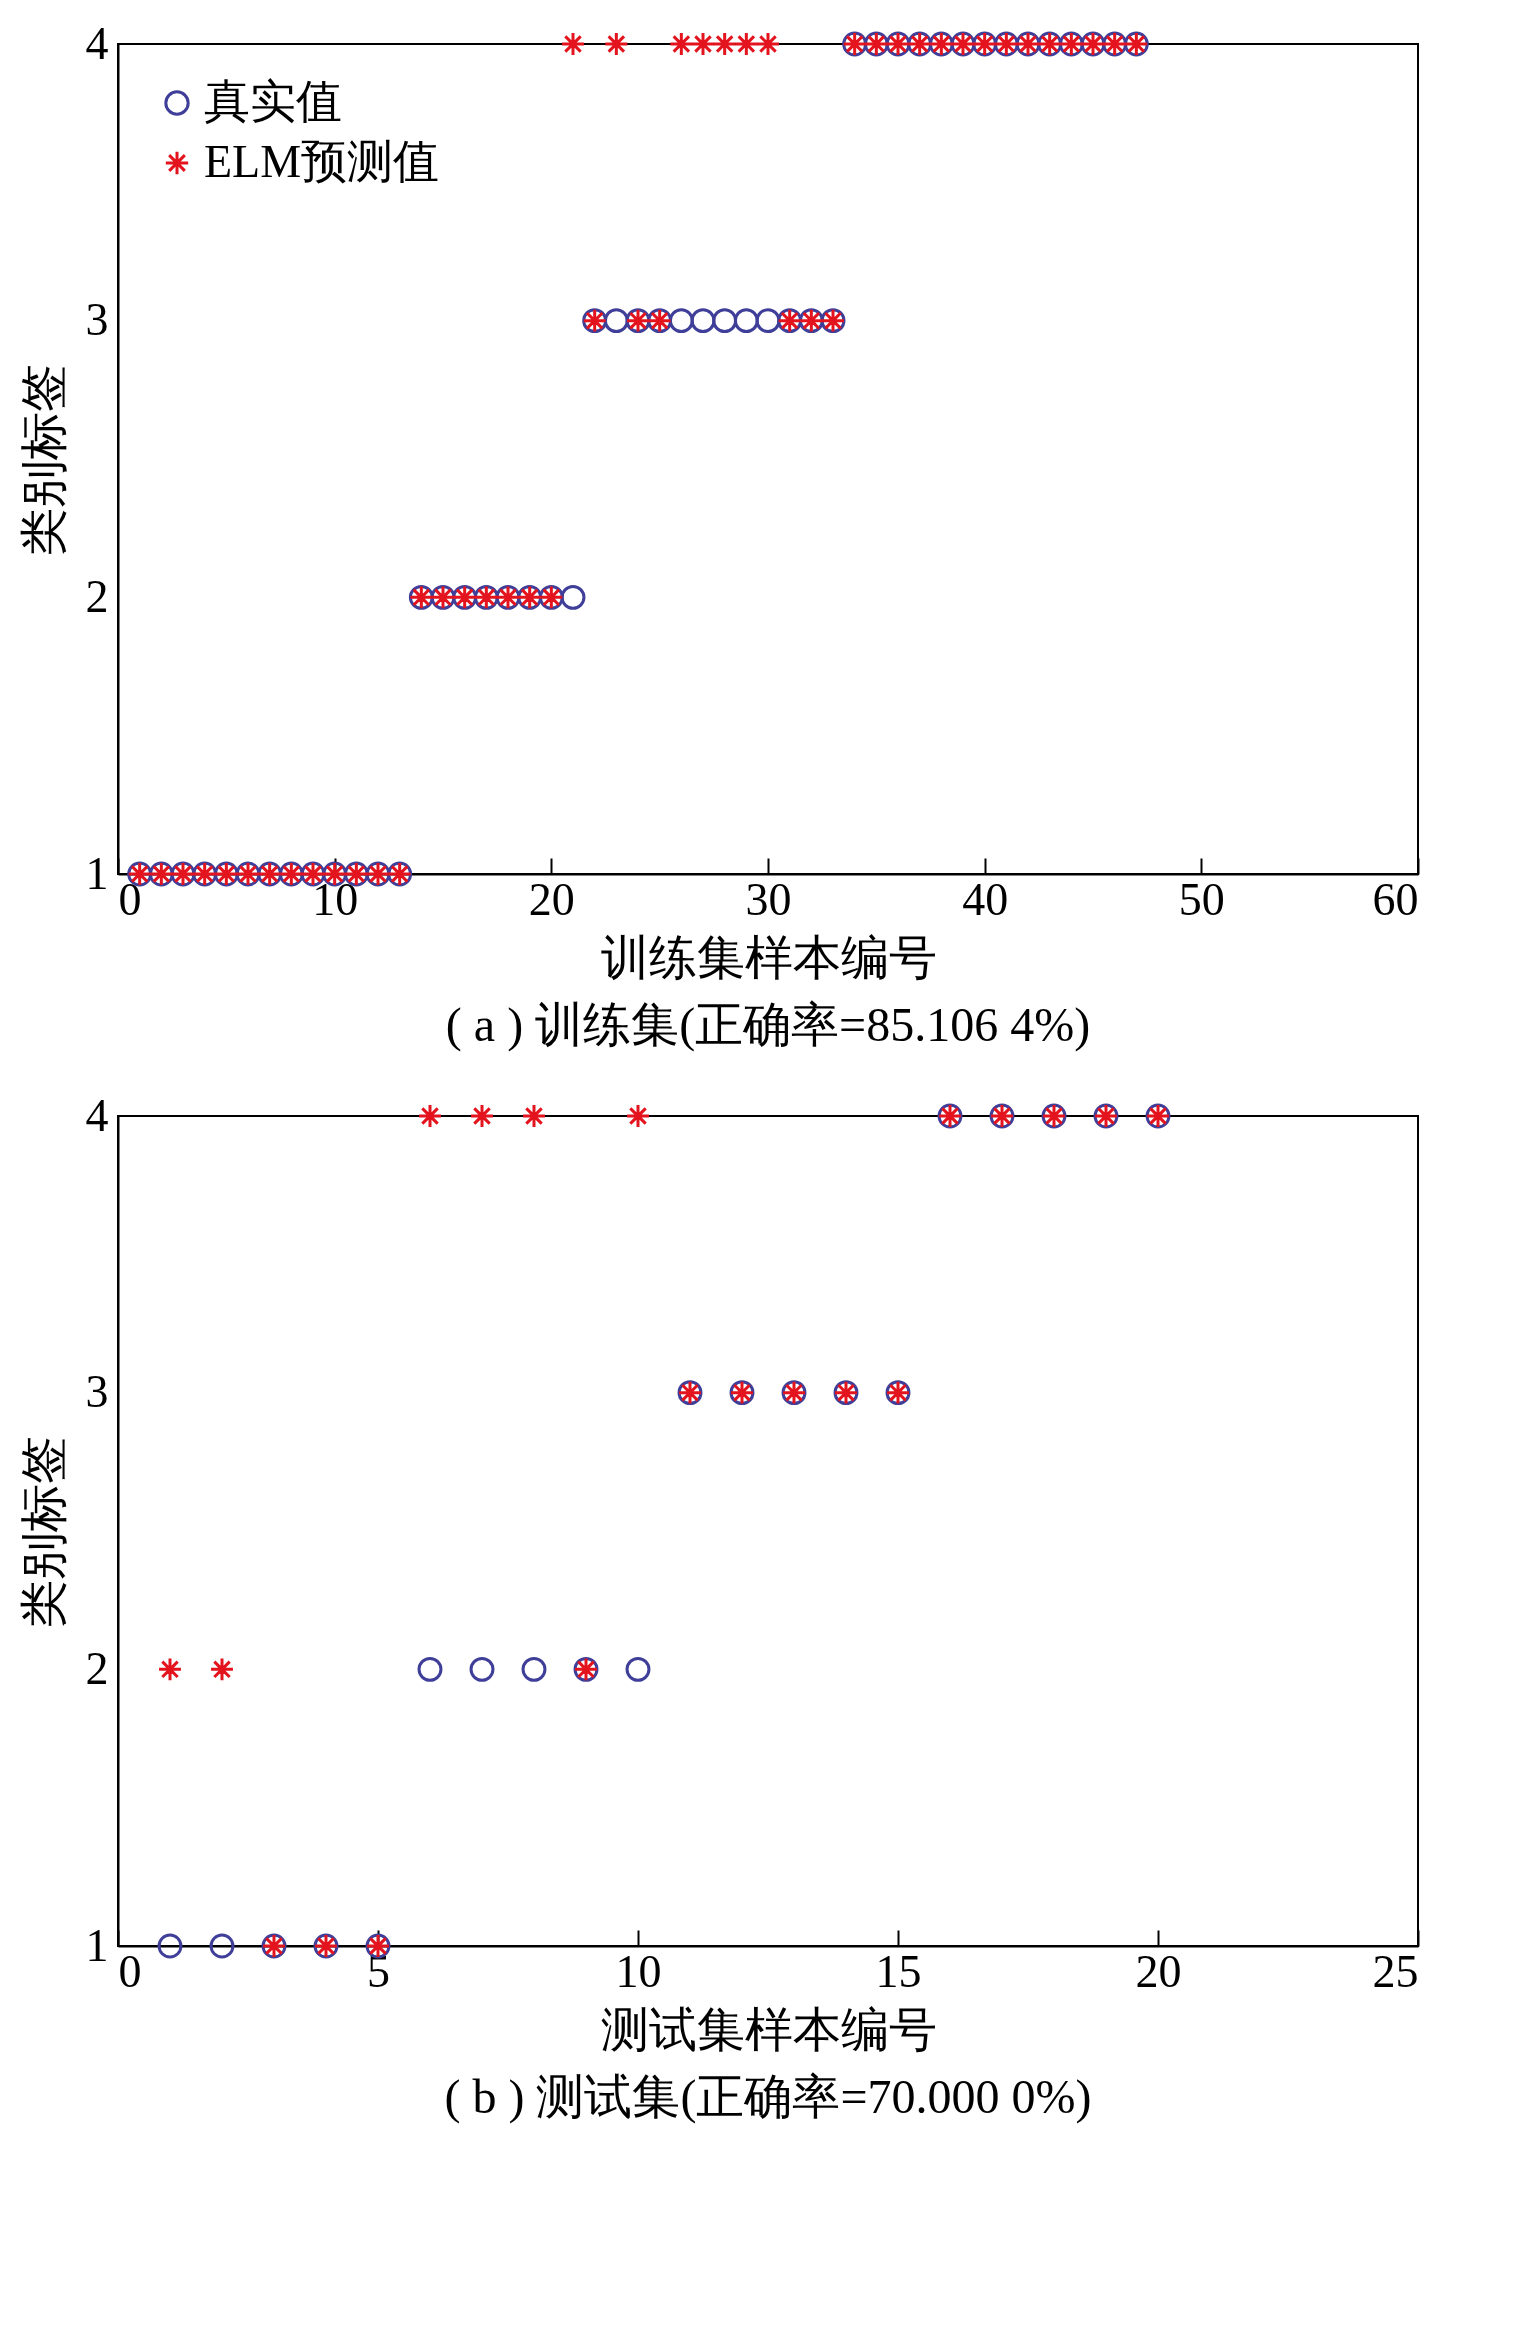 The width and height of the screenshot is (1519, 2343). Describe the element at coordinates (322, 161) in the screenshot. I see `legend-label: ELM预测值` at that location.